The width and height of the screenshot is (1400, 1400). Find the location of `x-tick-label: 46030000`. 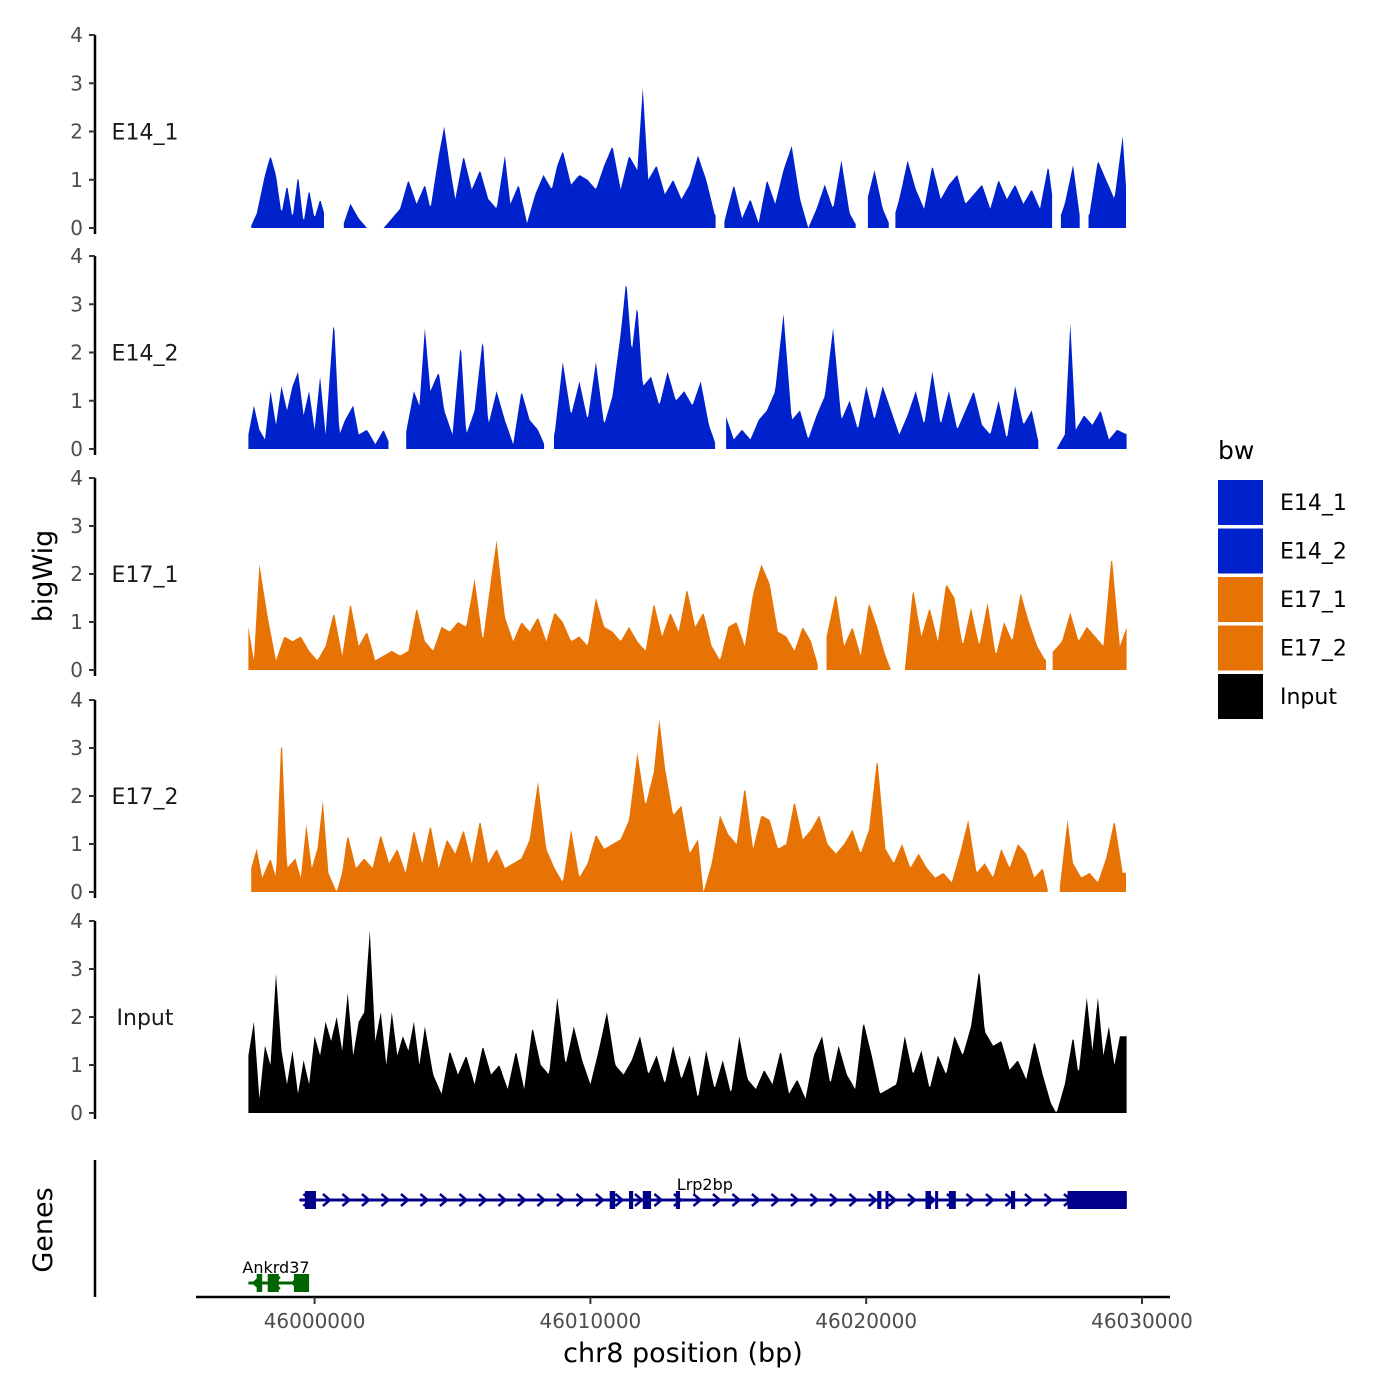

x-tick-label: 46030000 is located at coordinates (1142, 1321).